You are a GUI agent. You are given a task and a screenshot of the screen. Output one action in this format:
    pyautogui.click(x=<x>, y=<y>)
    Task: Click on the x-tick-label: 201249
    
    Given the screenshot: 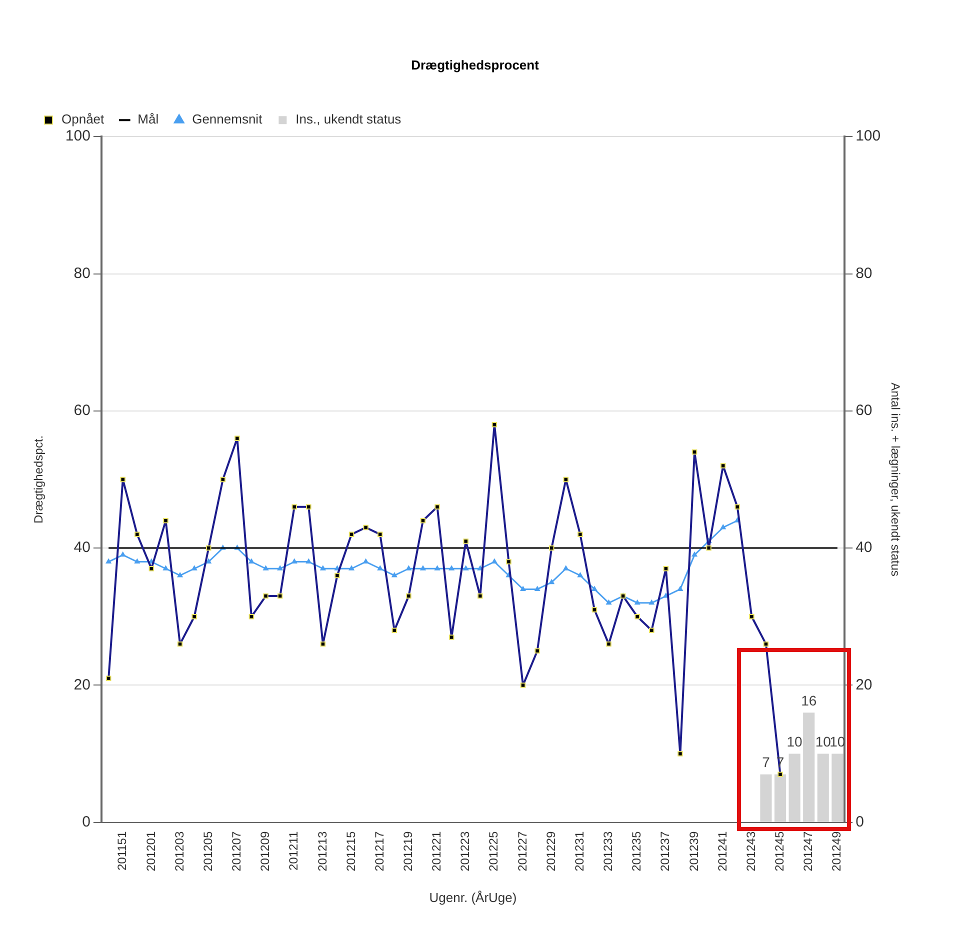 What is the action you would take?
    pyautogui.click(x=837, y=851)
    